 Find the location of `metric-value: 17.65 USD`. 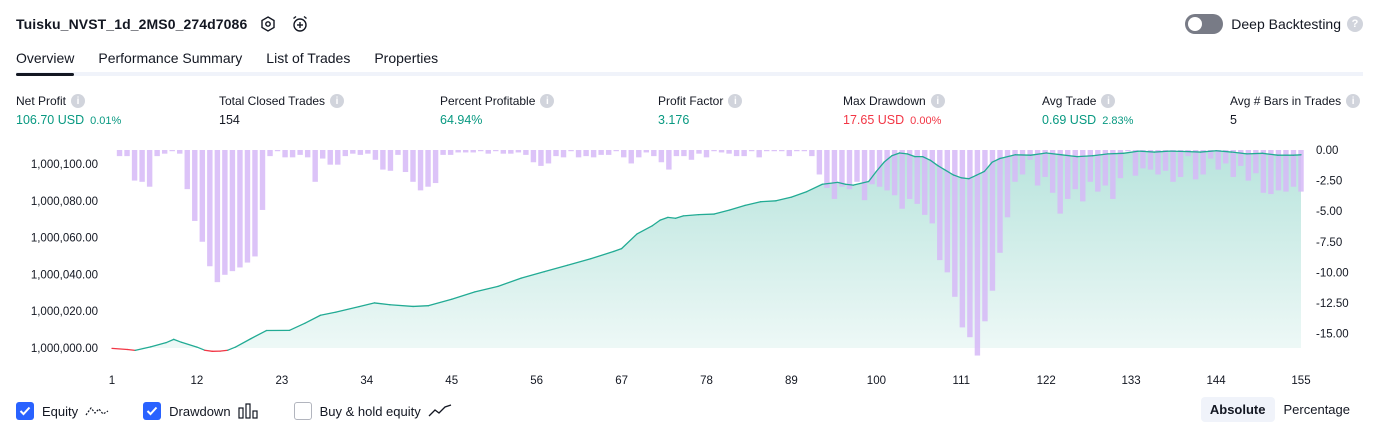

metric-value: 17.65 USD is located at coordinates (874, 120).